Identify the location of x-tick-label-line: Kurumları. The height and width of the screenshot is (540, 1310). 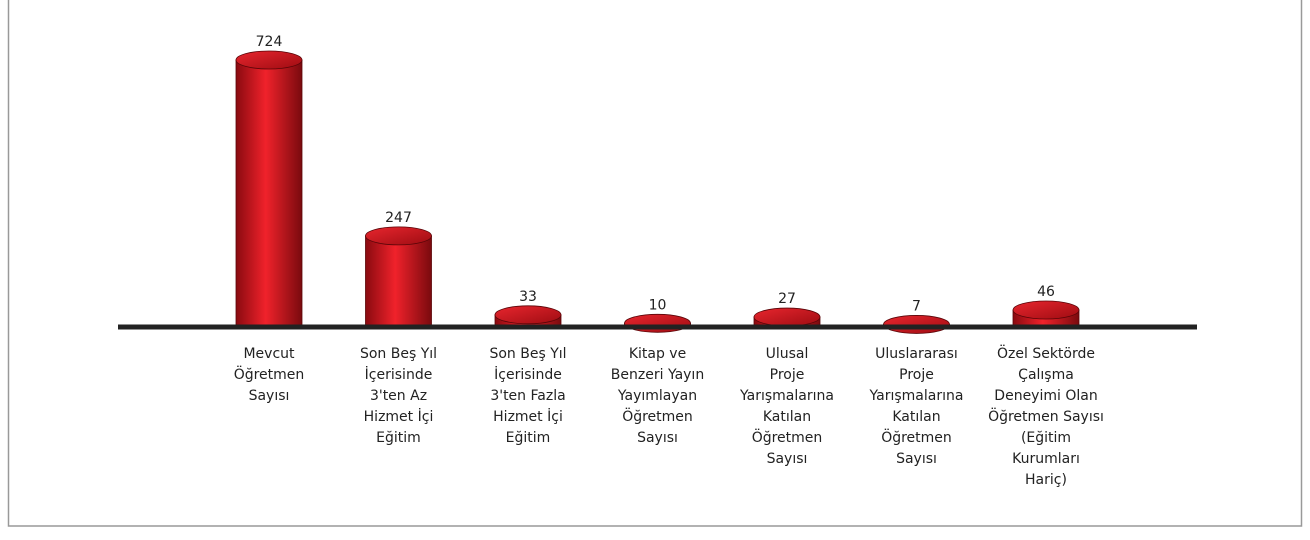
(1046, 459).